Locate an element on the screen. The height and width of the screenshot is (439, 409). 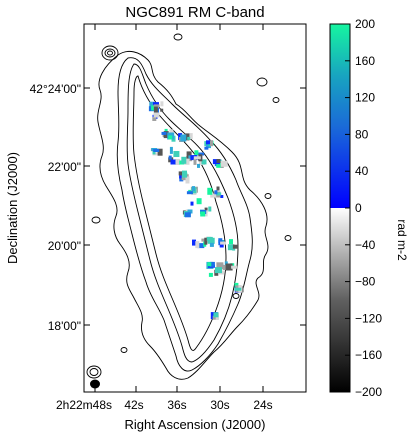
colorbar-tick-label: 80 is located at coordinates (362, 134).